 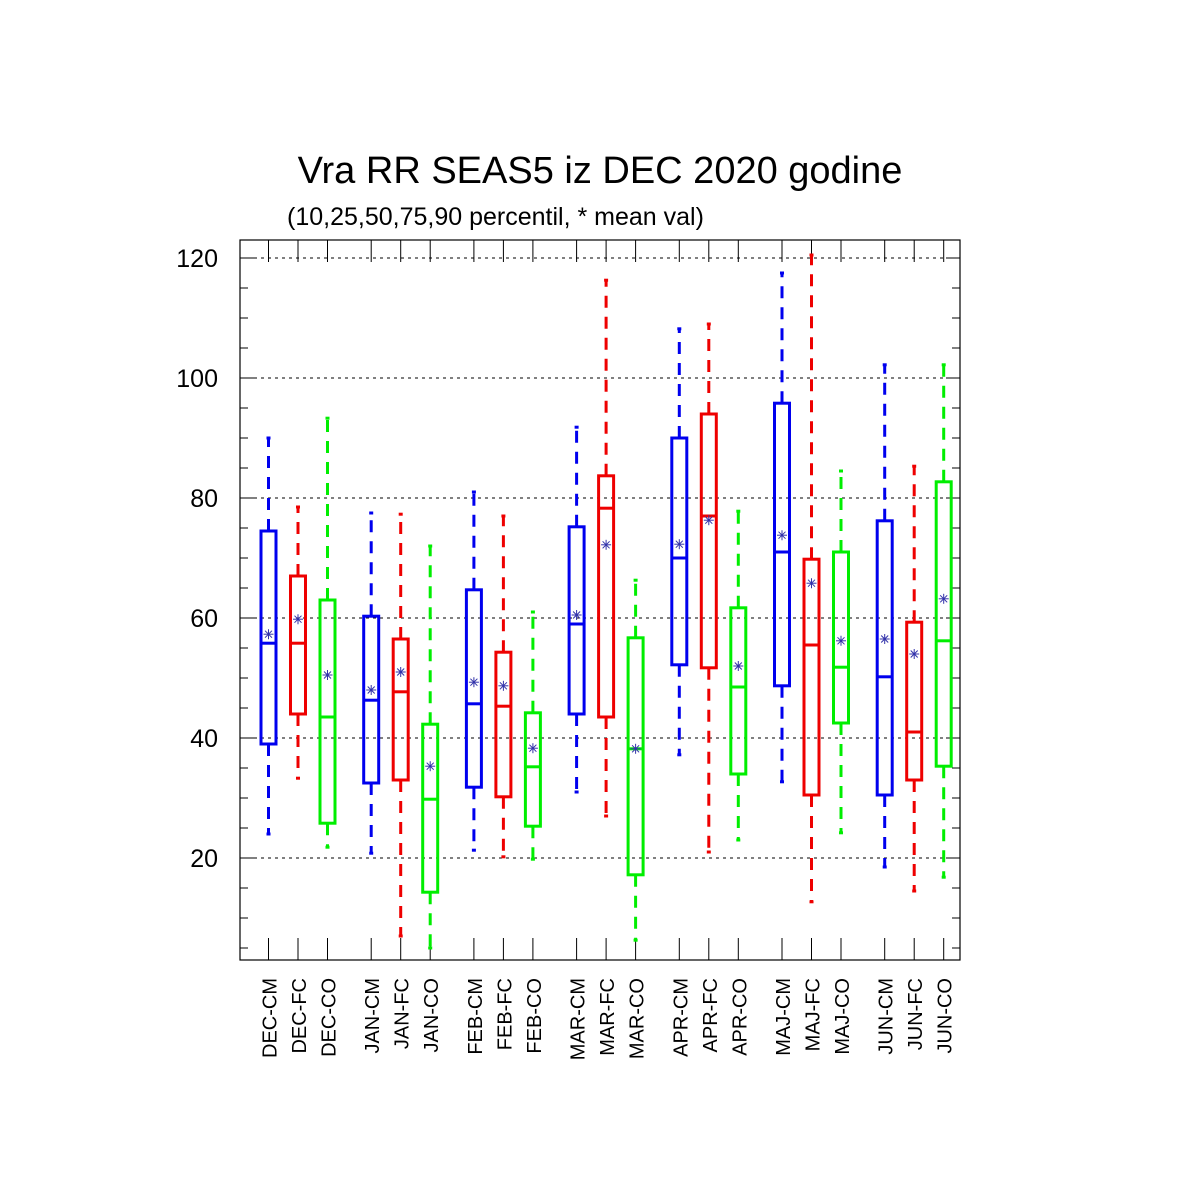 What do you see at coordinates (606, 596) in the screenshot?
I see `mar-fc-box` at bounding box center [606, 596].